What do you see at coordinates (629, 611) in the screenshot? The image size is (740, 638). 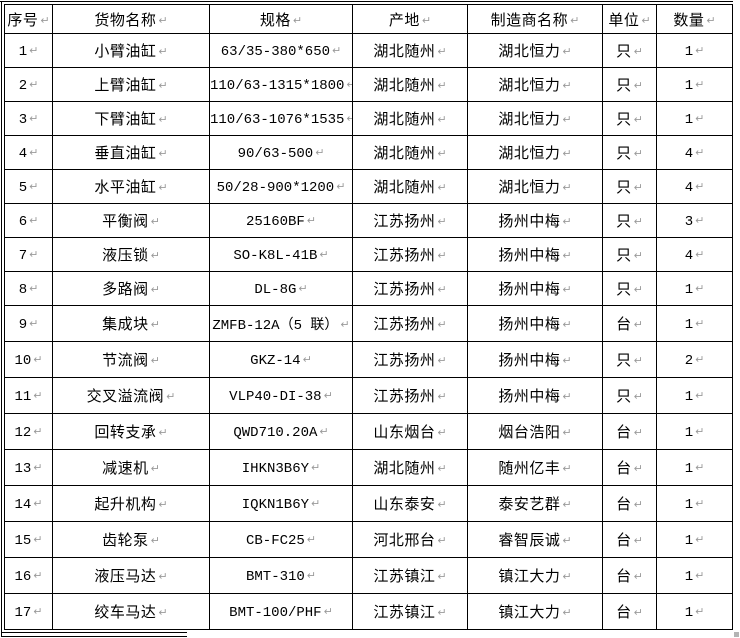 I see `cell-r17-c5: 台 ↵` at bounding box center [629, 611].